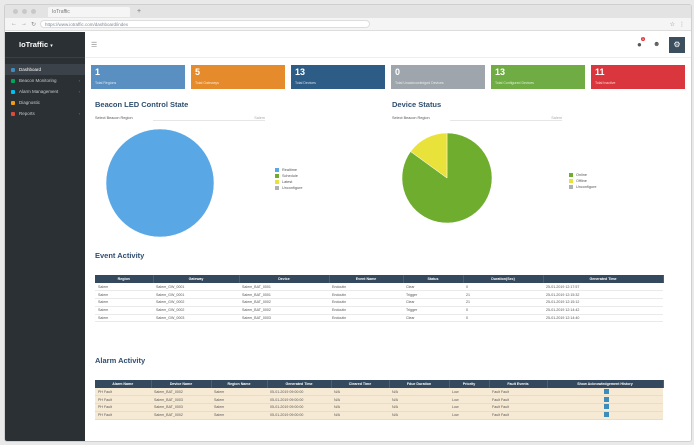 The image size is (694, 445). What do you see at coordinates (45, 102) in the screenshot?
I see `sidebar-item-diagnostic: Diagnostic` at bounding box center [45, 102].